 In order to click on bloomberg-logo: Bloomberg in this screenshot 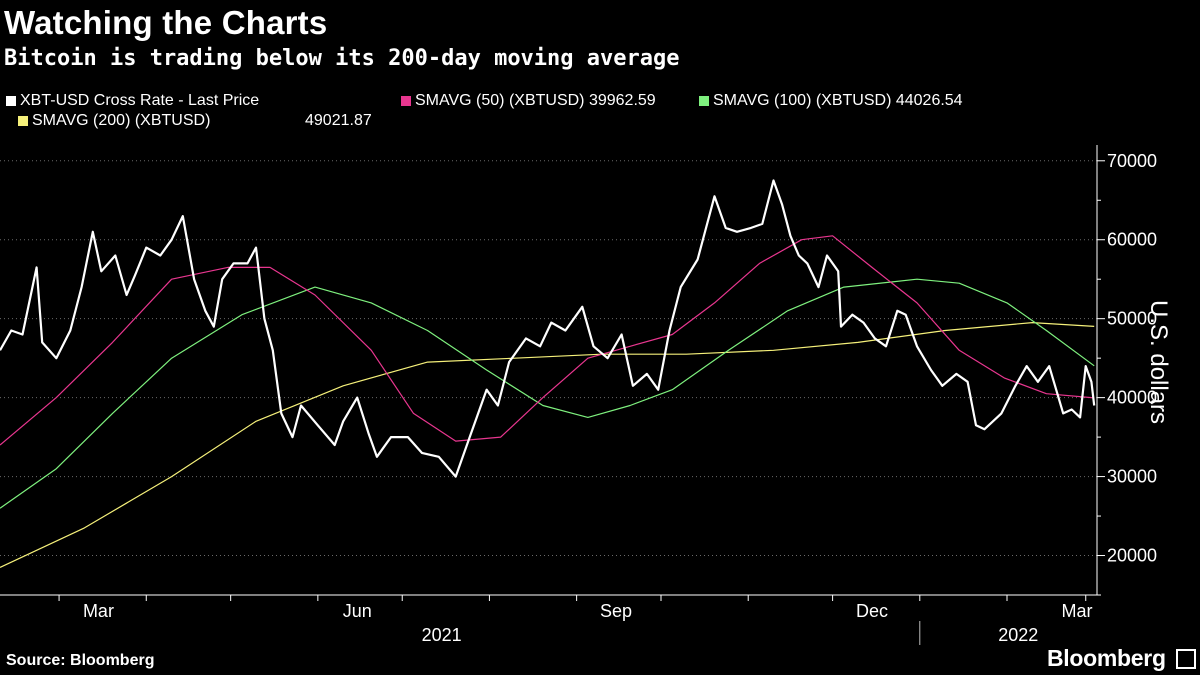, I will do `click(1121, 658)`.